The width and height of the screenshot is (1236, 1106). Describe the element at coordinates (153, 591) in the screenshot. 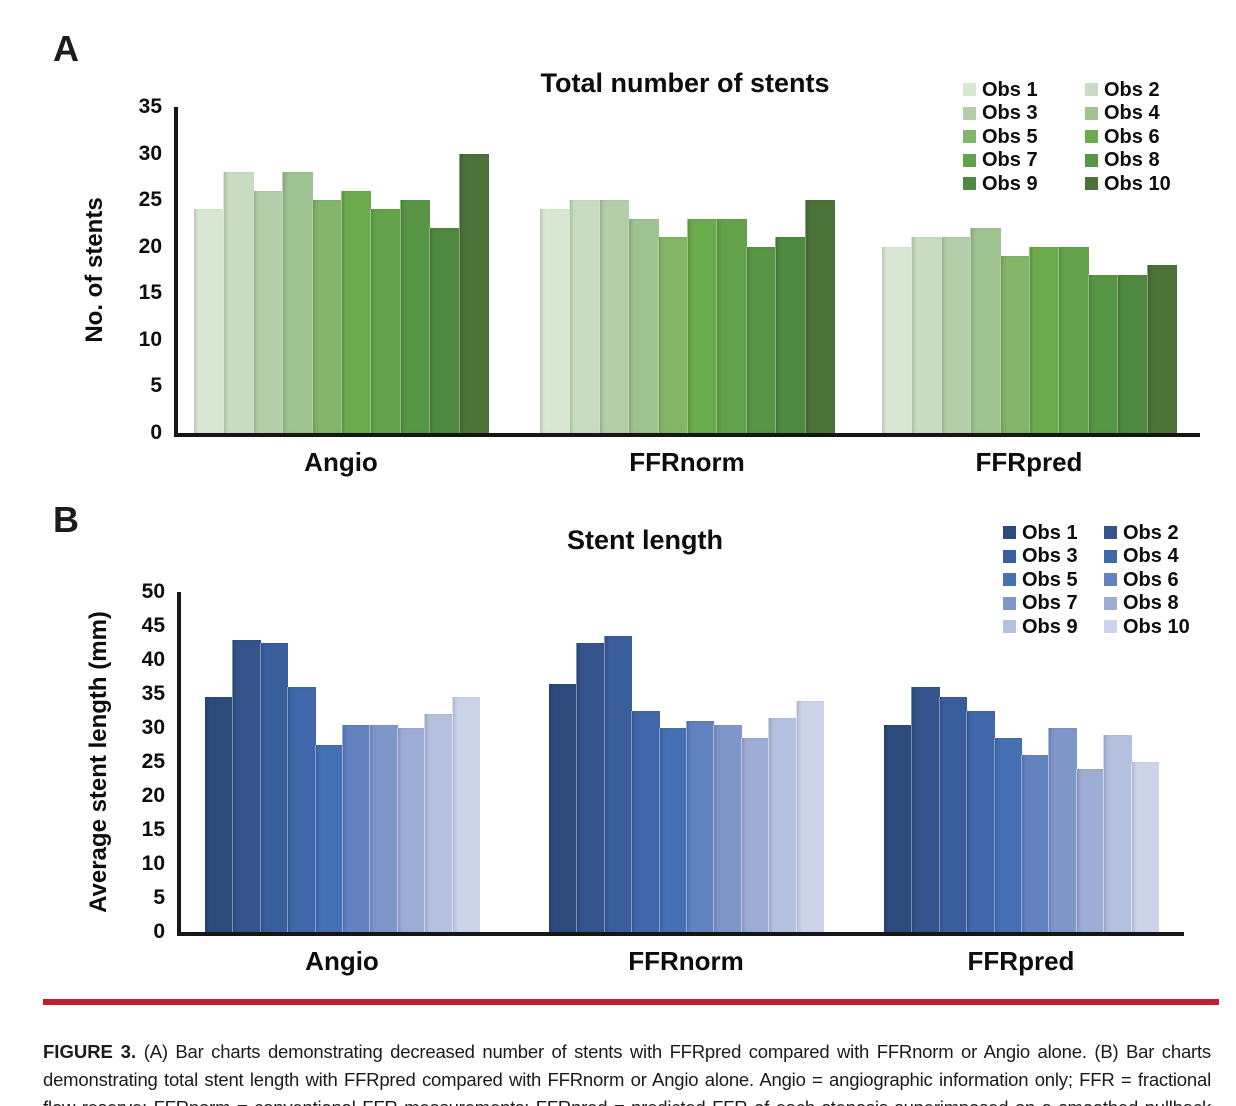

I see `y-tick-label-50: 50` at that location.